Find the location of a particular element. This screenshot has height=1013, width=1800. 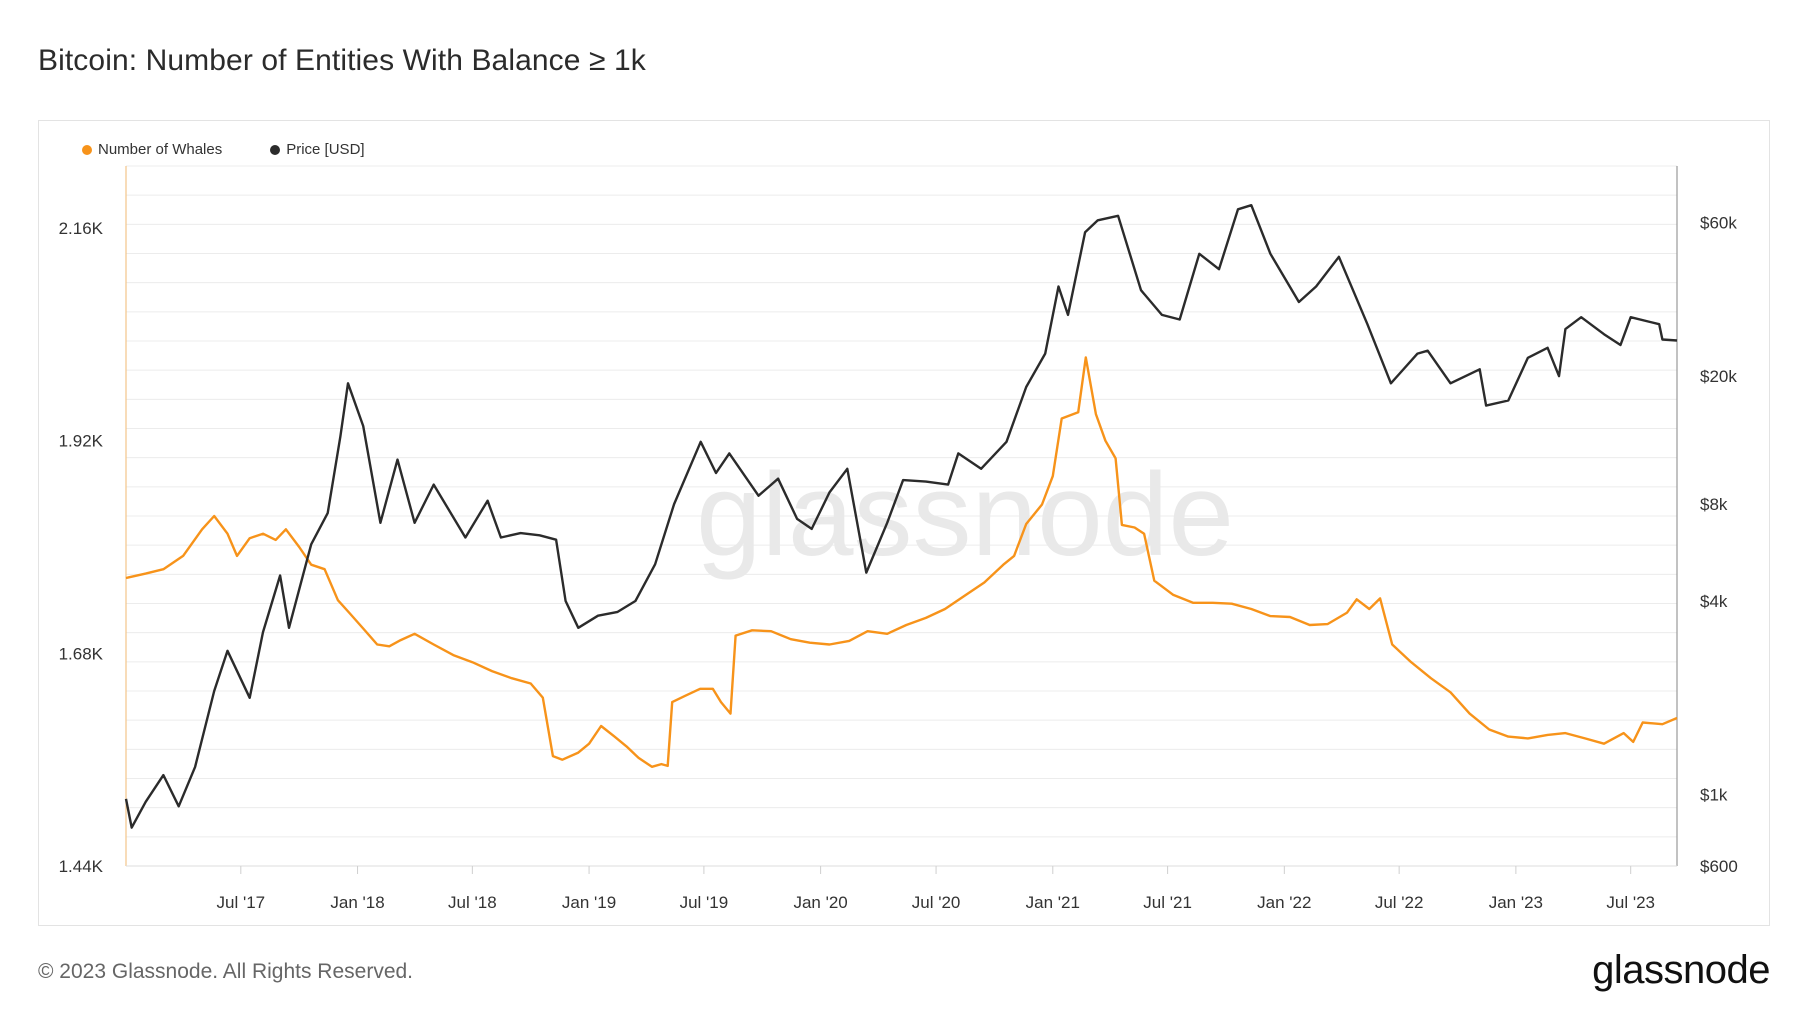

x-tick-label: Jan '18 is located at coordinates (357, 902).